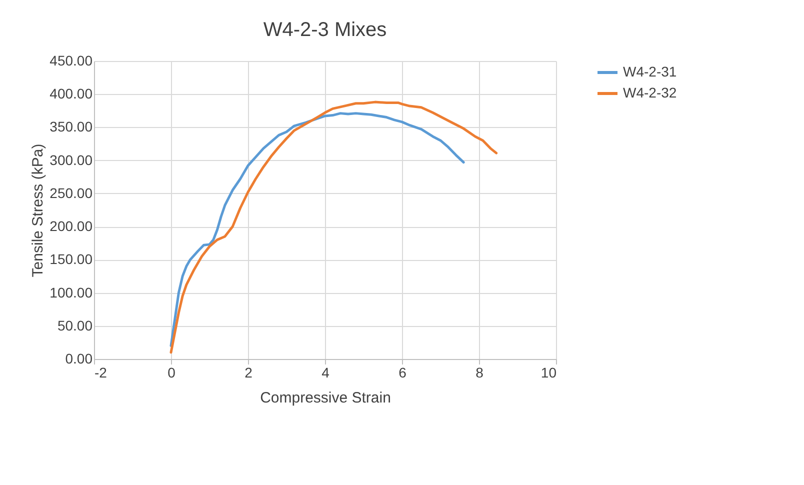 The height and width of the screenshot is (485, 804). Describe the element at coordinates (172, 372) in the screenshot. I see `x-tick-label: 0` at that location.